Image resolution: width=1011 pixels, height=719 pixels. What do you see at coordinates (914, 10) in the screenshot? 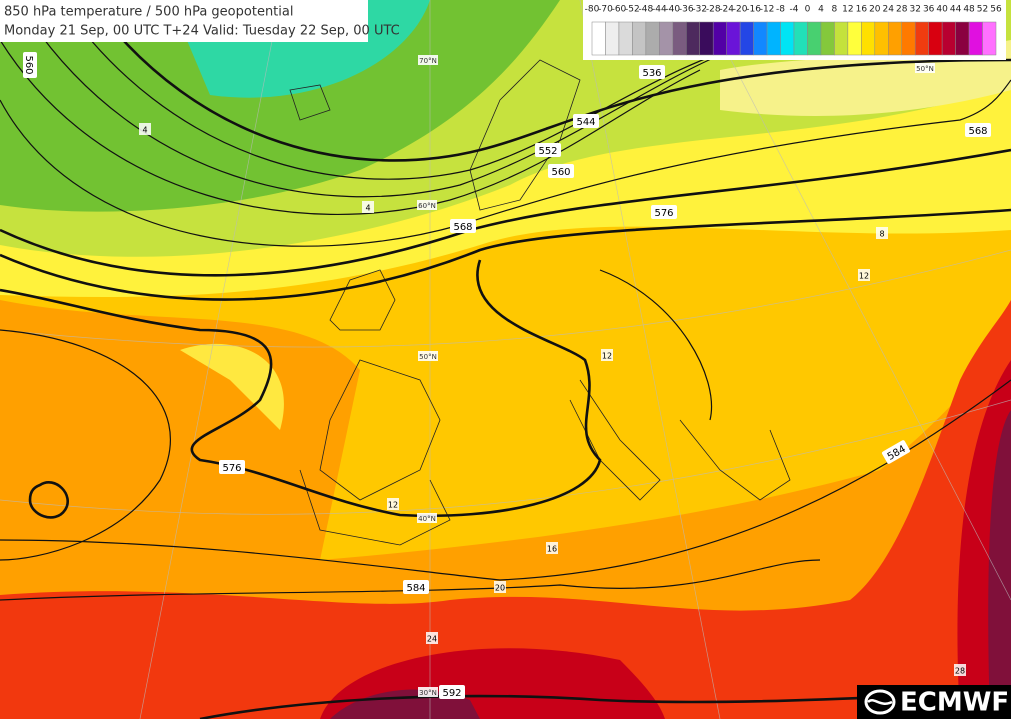
I see `legend-label: 32` at bounding box center [914, 10].